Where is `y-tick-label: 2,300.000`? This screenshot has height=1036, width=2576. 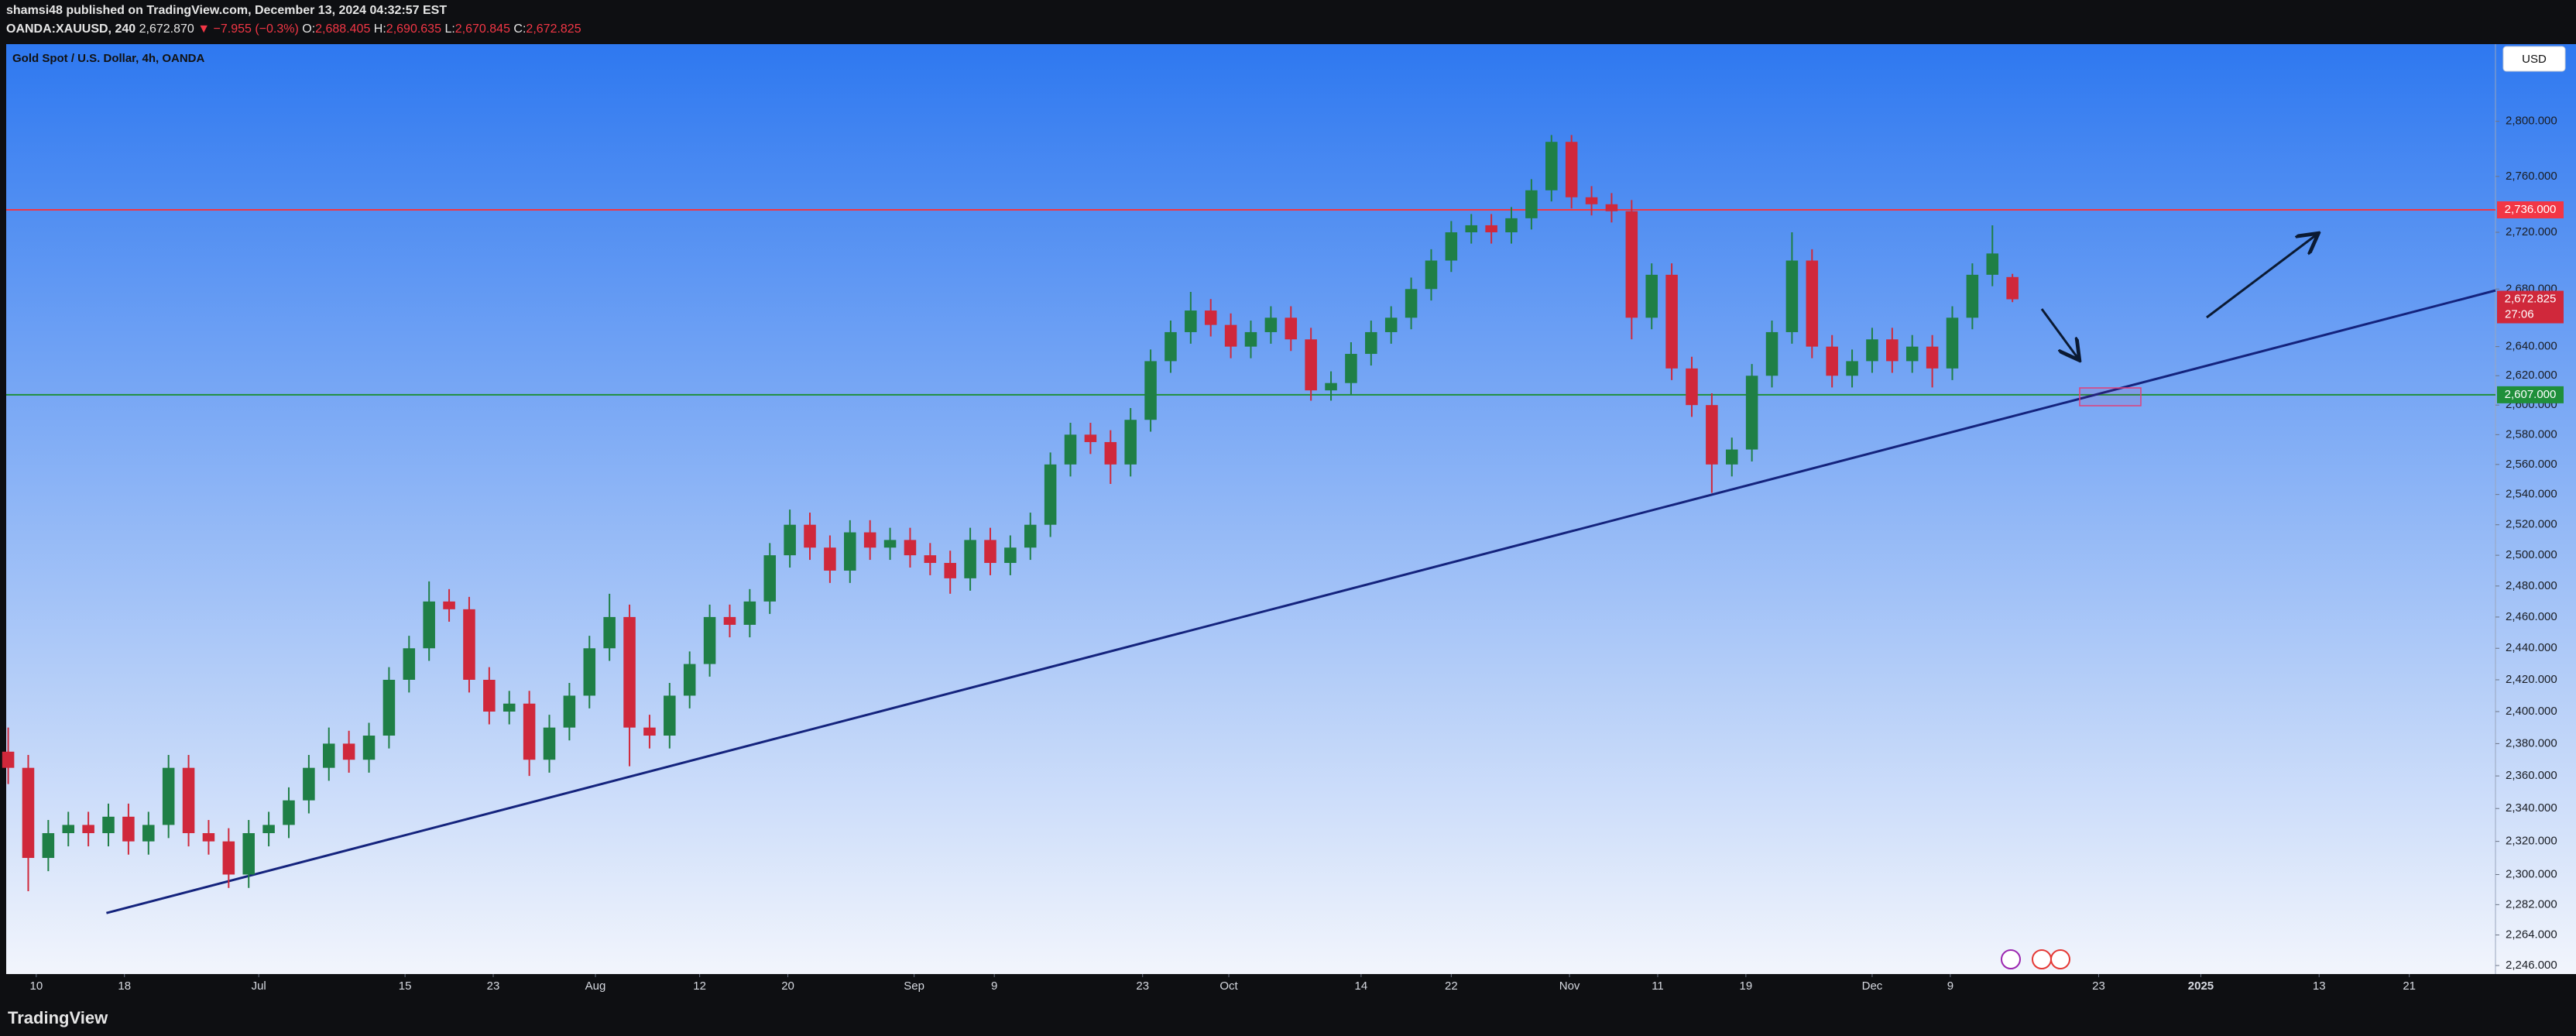
y-tick-label: 2,300.000 is located at coordinates (2531, 873).